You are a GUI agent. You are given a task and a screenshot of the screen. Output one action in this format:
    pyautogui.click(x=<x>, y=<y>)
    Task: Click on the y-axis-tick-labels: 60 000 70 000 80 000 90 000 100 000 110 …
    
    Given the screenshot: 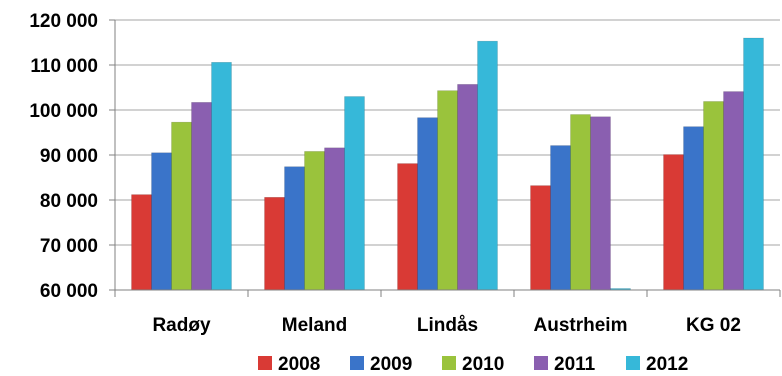 What is the action you would take?
    pyautogui.click(x=63, y=156)
    